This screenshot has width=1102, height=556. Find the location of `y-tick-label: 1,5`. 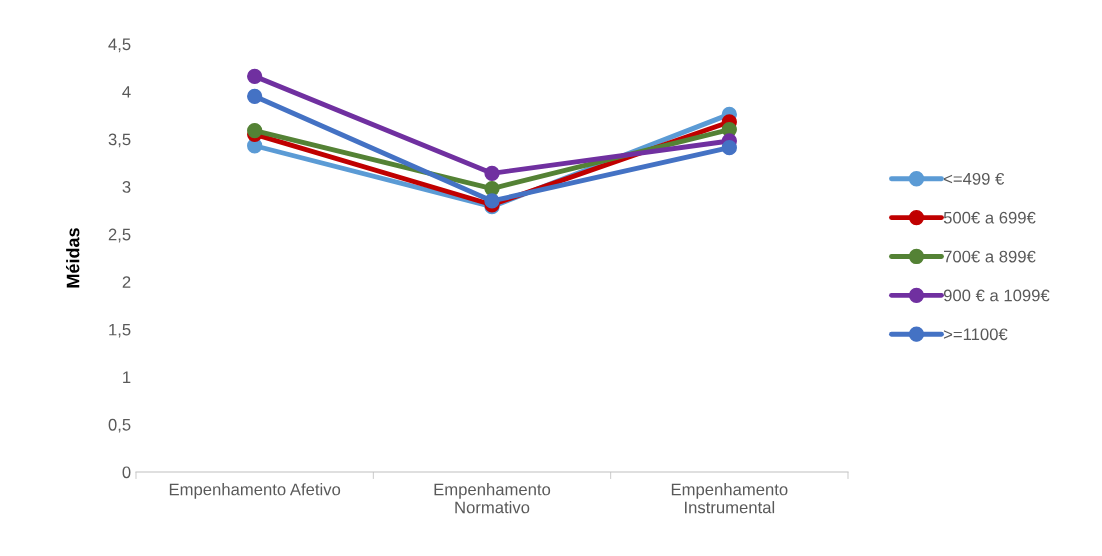

y-tick-label: 1,5 is located at coordinates (120, 330).